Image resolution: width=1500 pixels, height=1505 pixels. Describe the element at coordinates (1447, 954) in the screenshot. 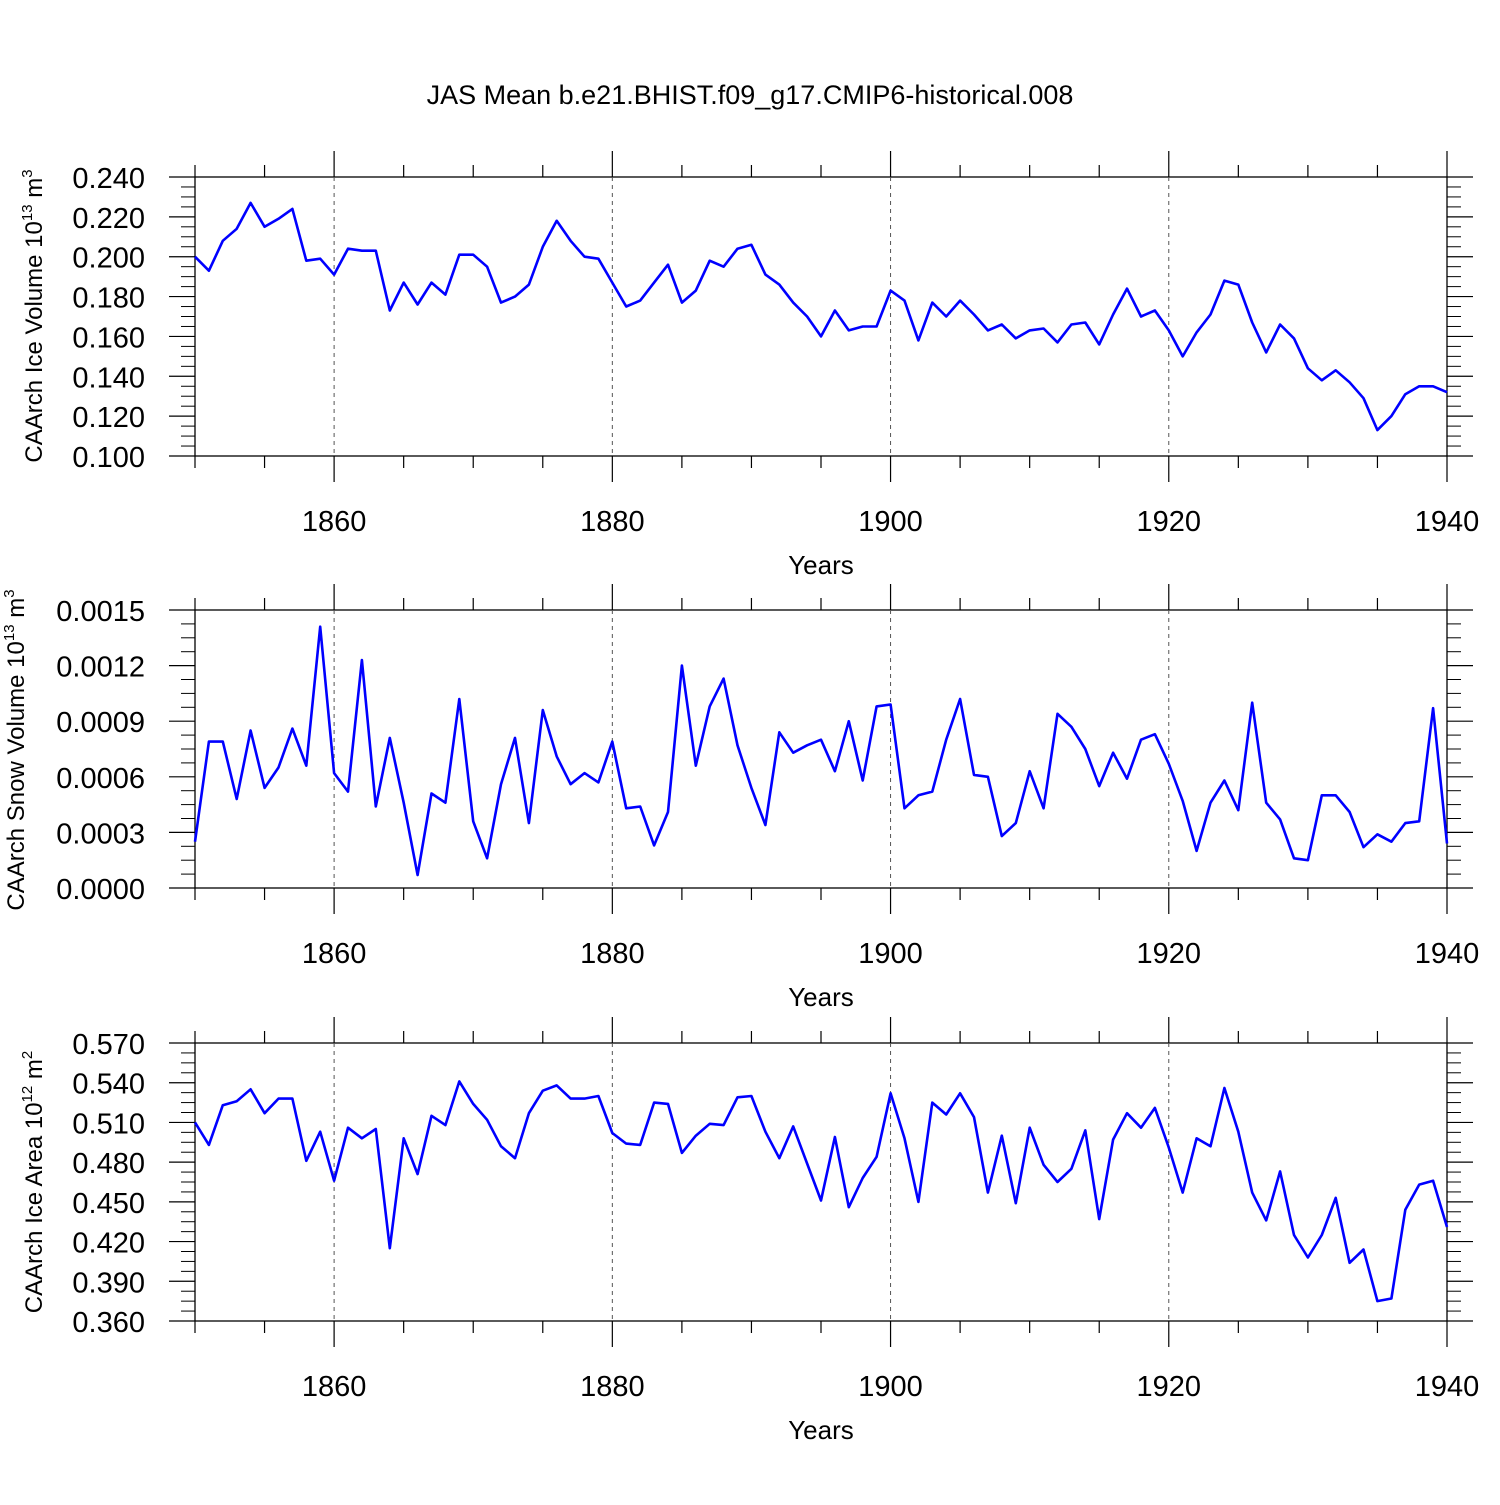

I see `snow-volume-xtick-label: 1940` at that location.